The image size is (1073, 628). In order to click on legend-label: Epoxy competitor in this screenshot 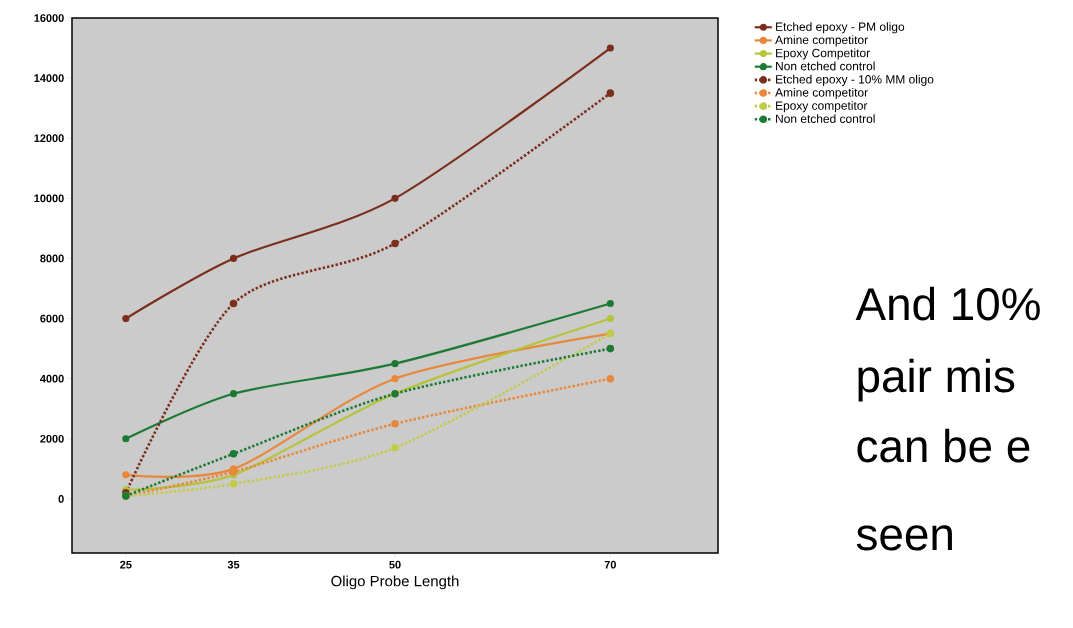, I will do `click(822, 107)`.